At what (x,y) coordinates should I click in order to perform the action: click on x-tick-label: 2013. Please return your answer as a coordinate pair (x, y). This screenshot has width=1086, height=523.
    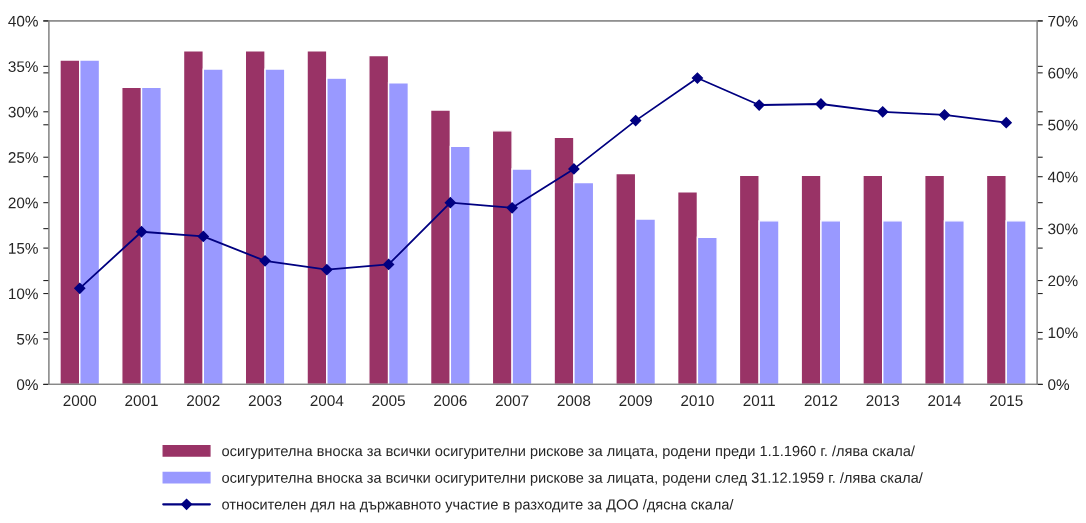
    Looking at the image, I should click on (883, 401).